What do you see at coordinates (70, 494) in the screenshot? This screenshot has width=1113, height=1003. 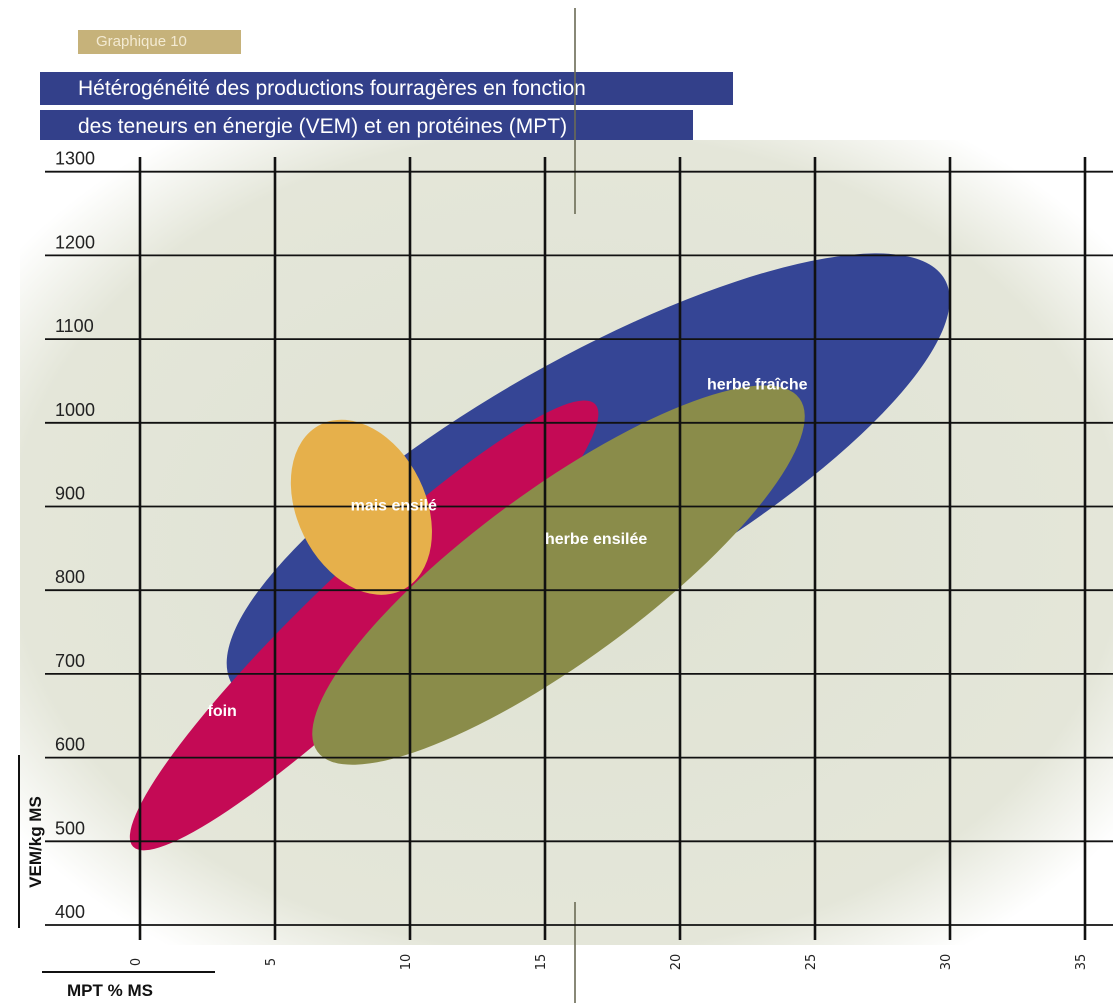 I see `y-tick-label: 900` at bounding box center [70, 494].